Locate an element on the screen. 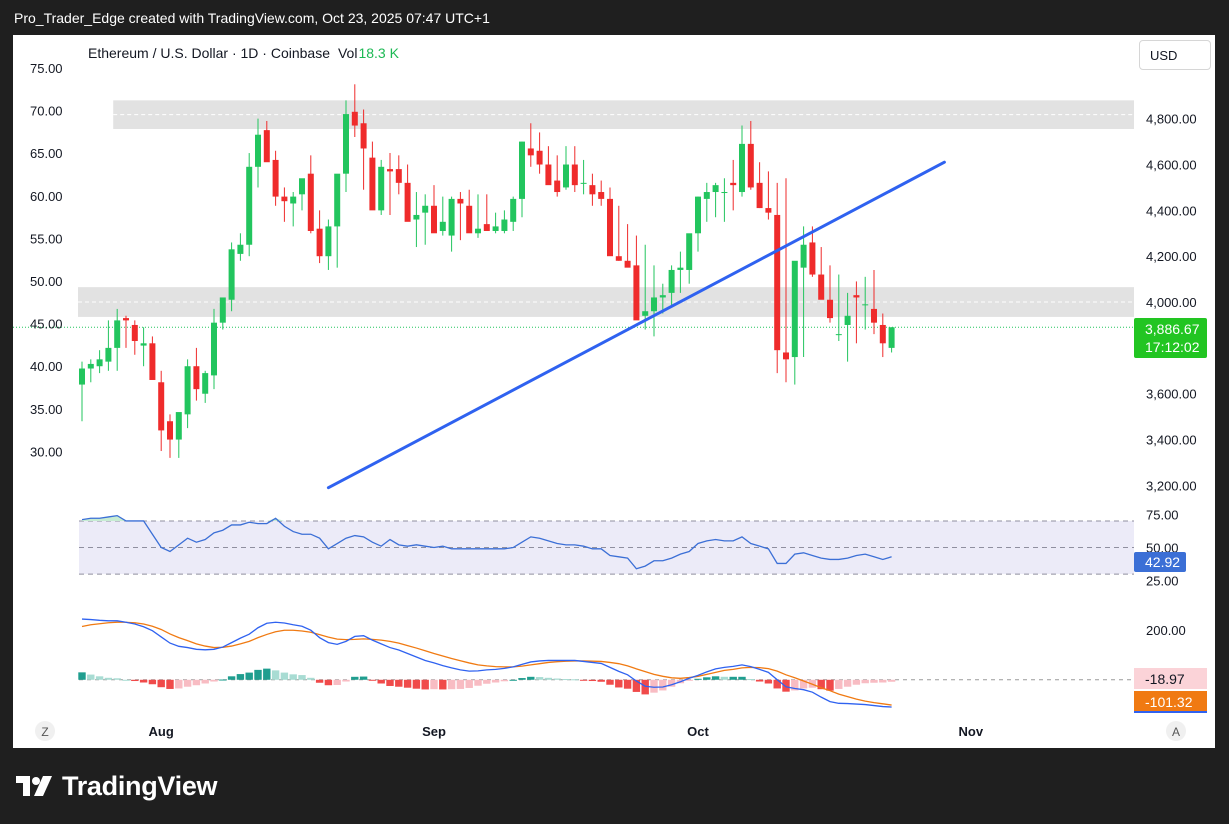  left-axis-tick: 35.00 is located at coordinates (46, 409).